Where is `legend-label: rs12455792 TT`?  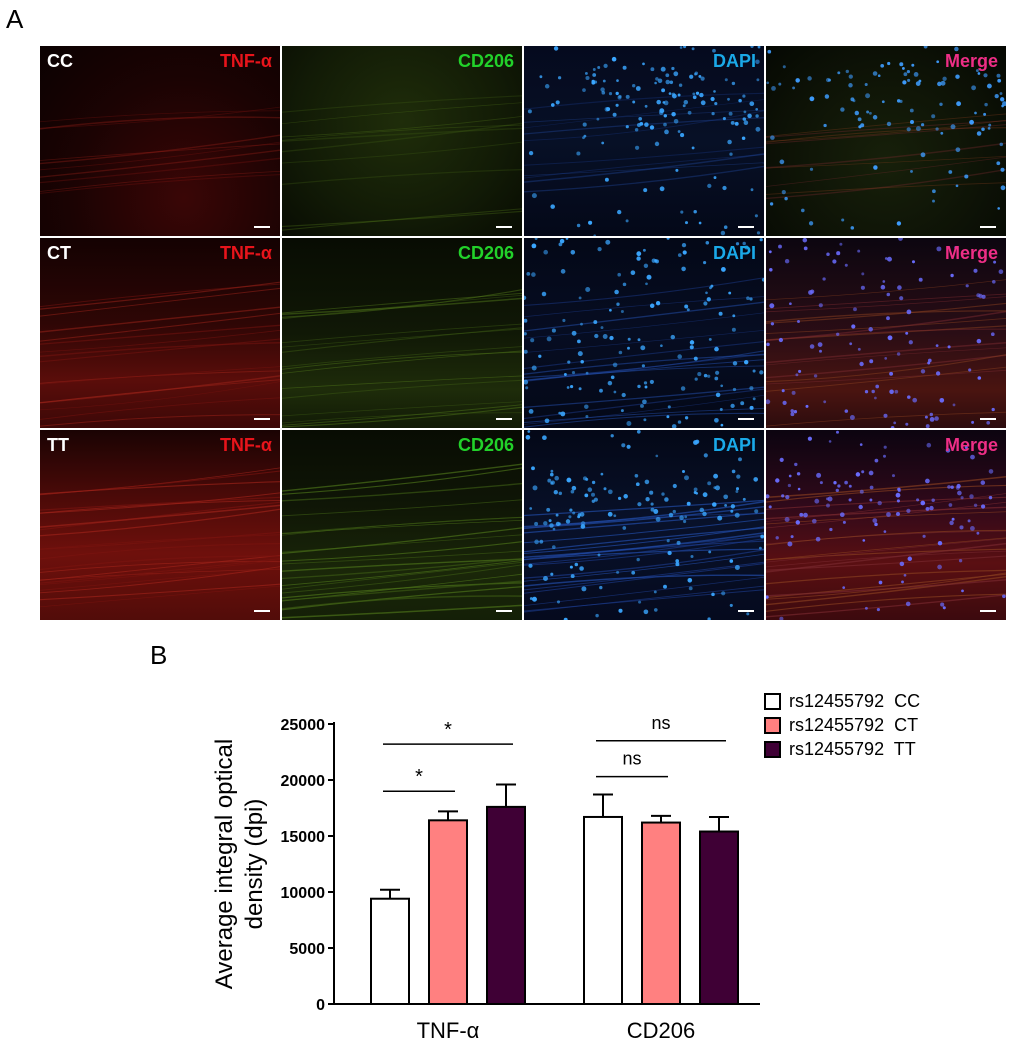 legend-label: rs12455792 TT is located at coordinates (852, 748).